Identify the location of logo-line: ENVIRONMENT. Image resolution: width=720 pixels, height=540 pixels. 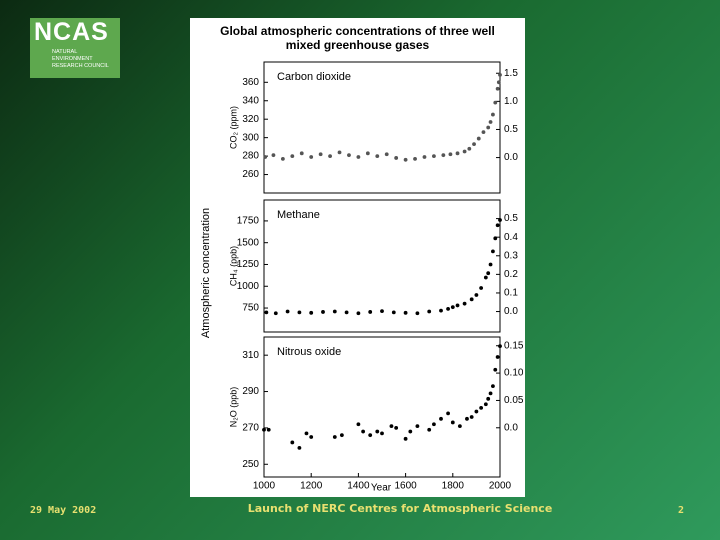
(72, 59).